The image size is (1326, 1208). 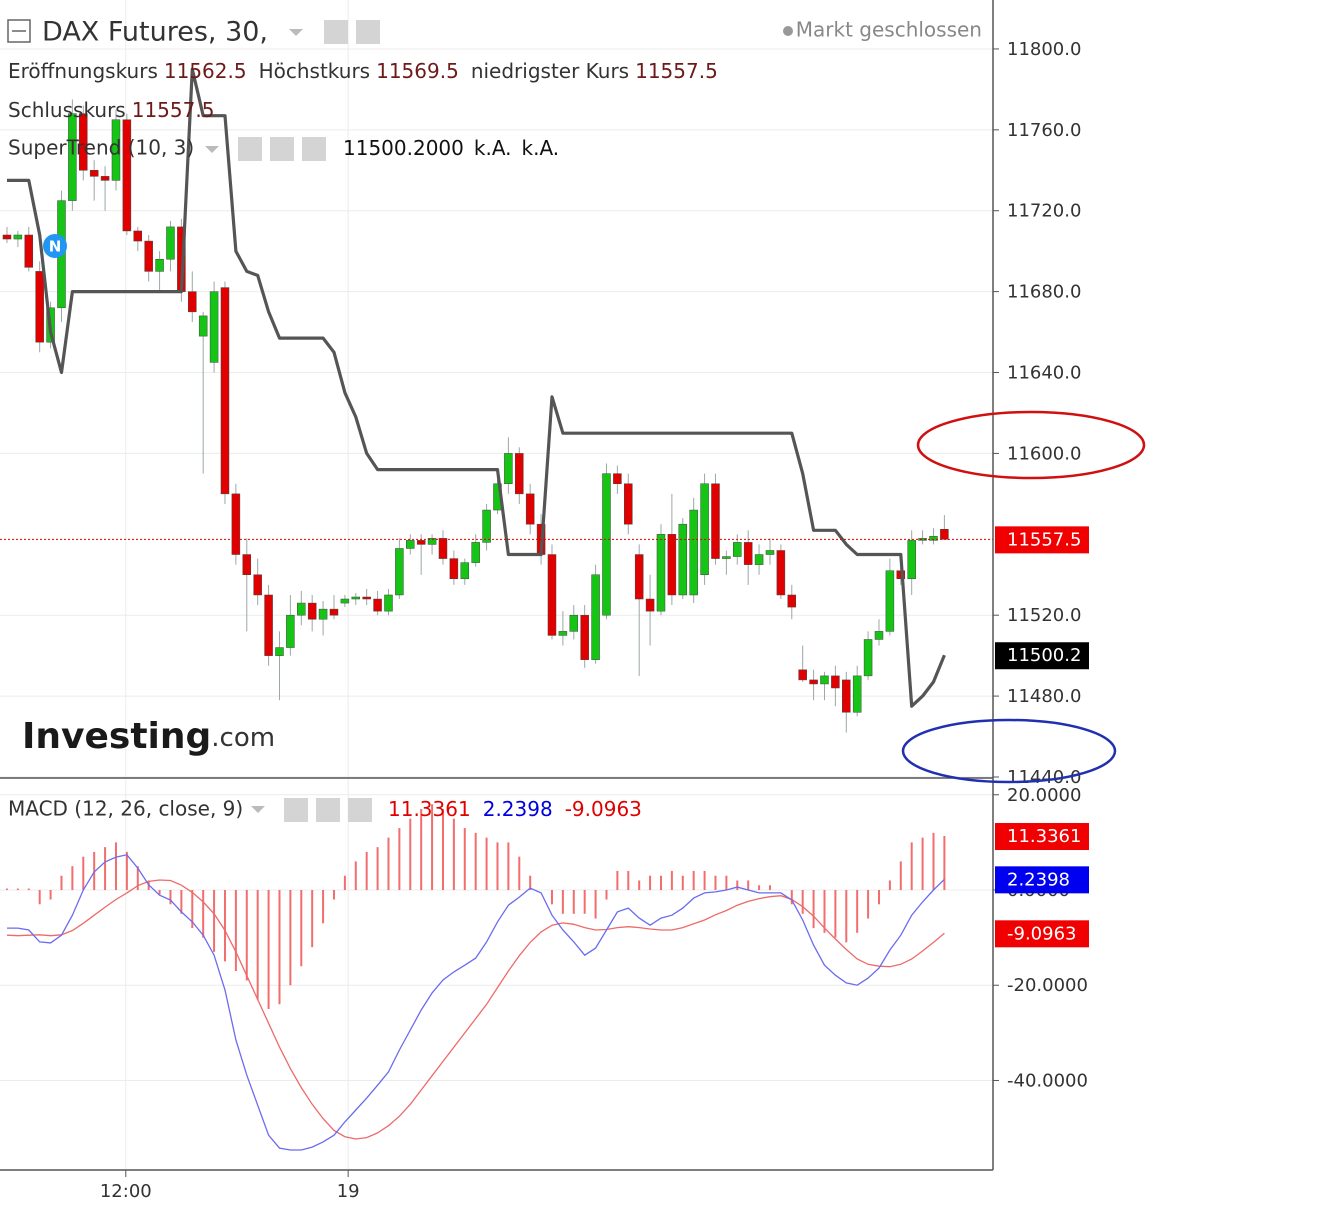 I want to click on price-box-label: 2.2398, so click(x=1038, y=879).